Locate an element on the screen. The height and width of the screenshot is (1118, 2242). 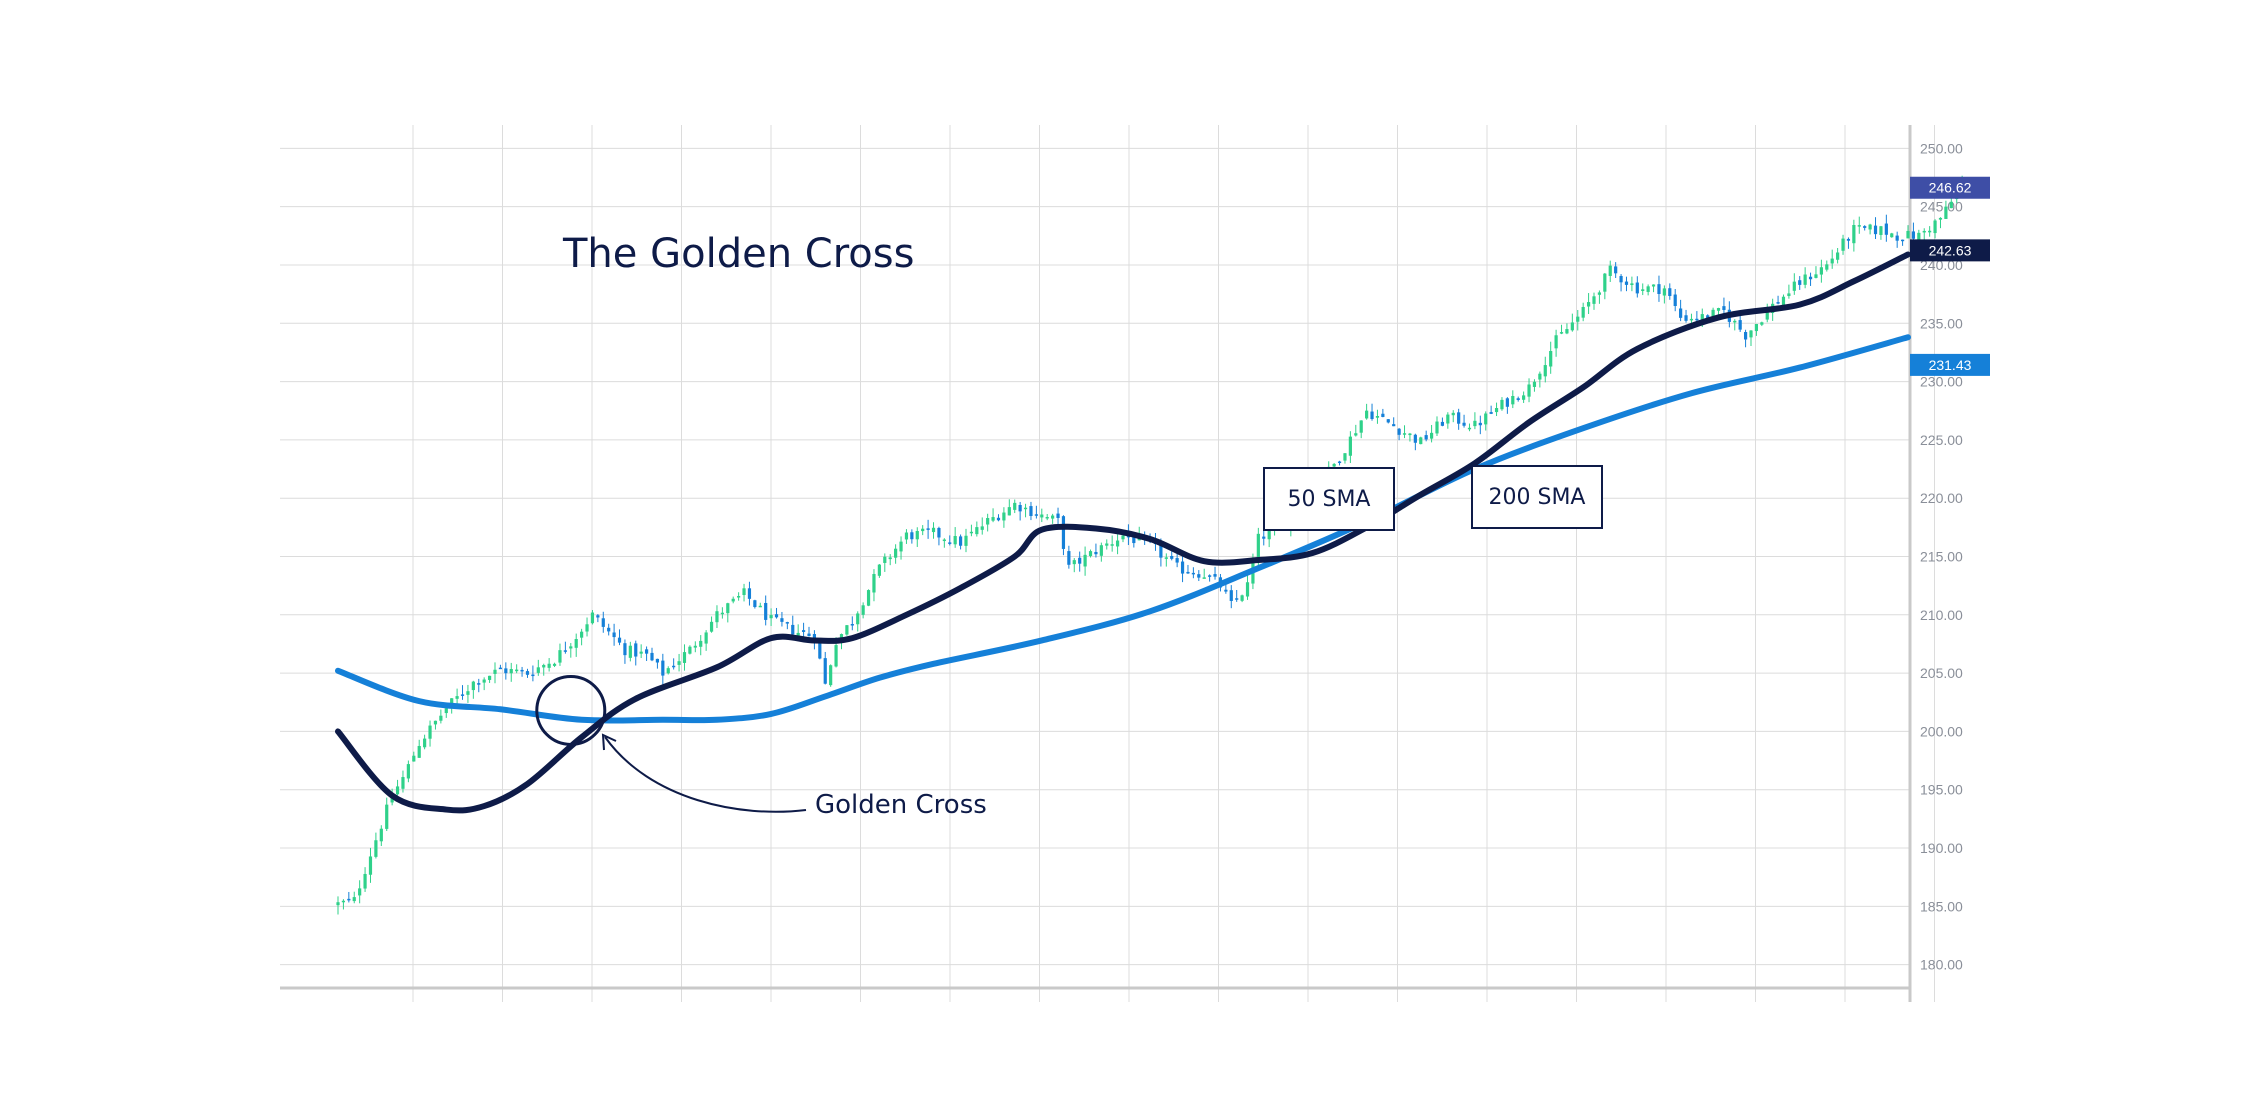
golden-cross-label: Golden Cross is located at coordinates (901, 805).